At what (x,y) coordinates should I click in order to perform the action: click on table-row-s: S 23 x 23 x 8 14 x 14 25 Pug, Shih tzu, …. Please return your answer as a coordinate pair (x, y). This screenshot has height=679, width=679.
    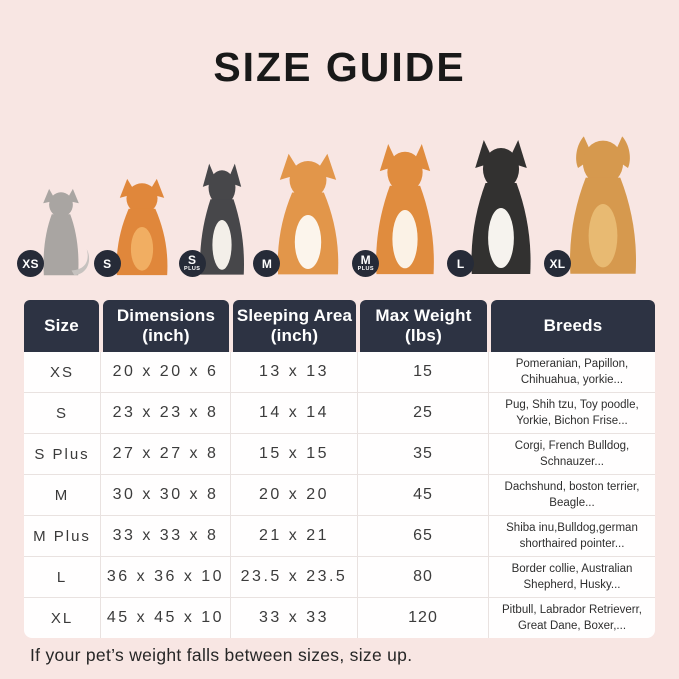
    Looking at the image, I should click on (339, 413).